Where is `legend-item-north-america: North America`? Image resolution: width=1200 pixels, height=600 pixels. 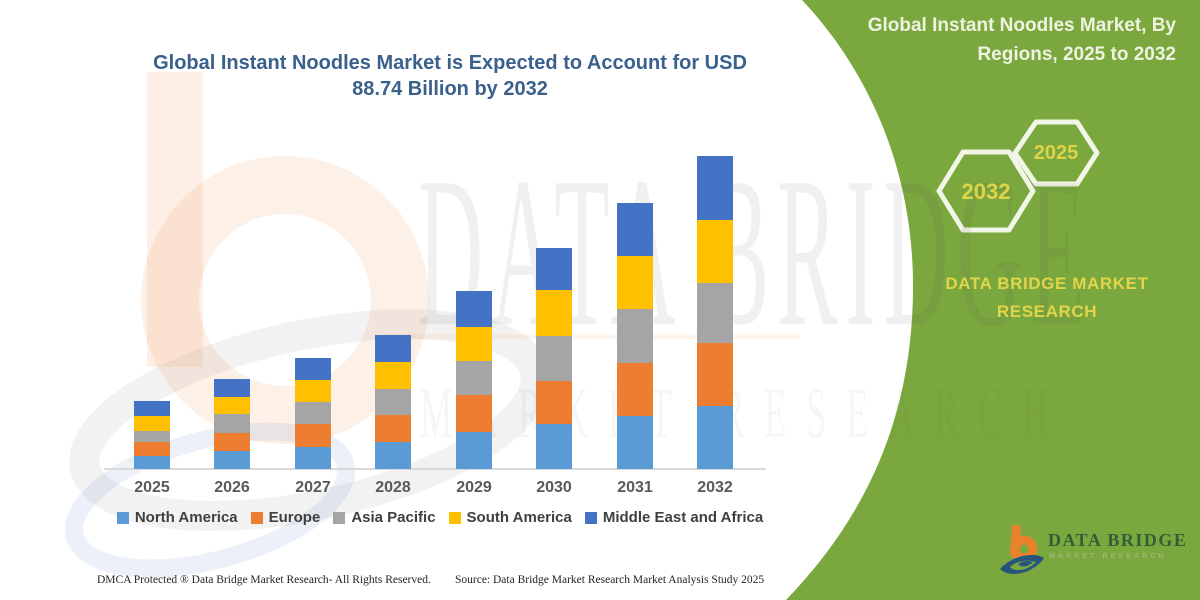
legend-item-north-america: North America is located at coordinates (177, 517).